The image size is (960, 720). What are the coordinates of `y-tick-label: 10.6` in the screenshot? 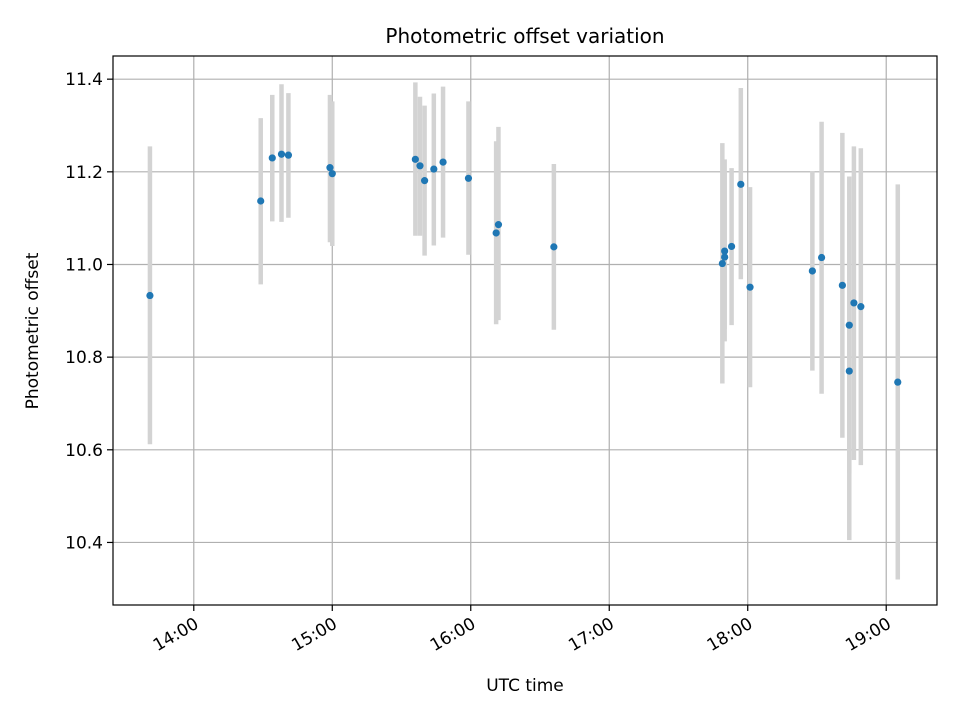 It's located at (84, 451).